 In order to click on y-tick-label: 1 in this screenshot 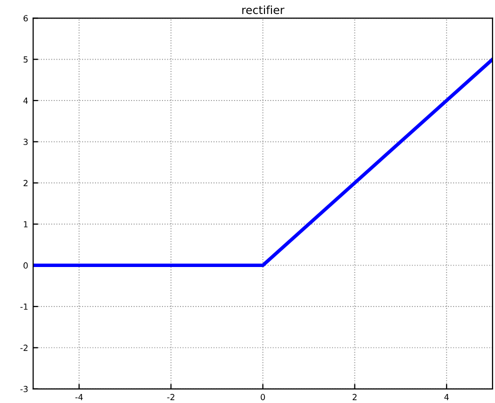, I will do `click(26, 224)`.